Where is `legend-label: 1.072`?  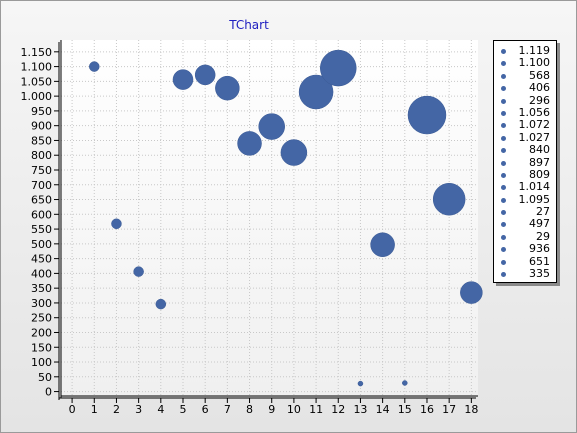 legend-label: 1.072 is located at coordinates (534, 125).